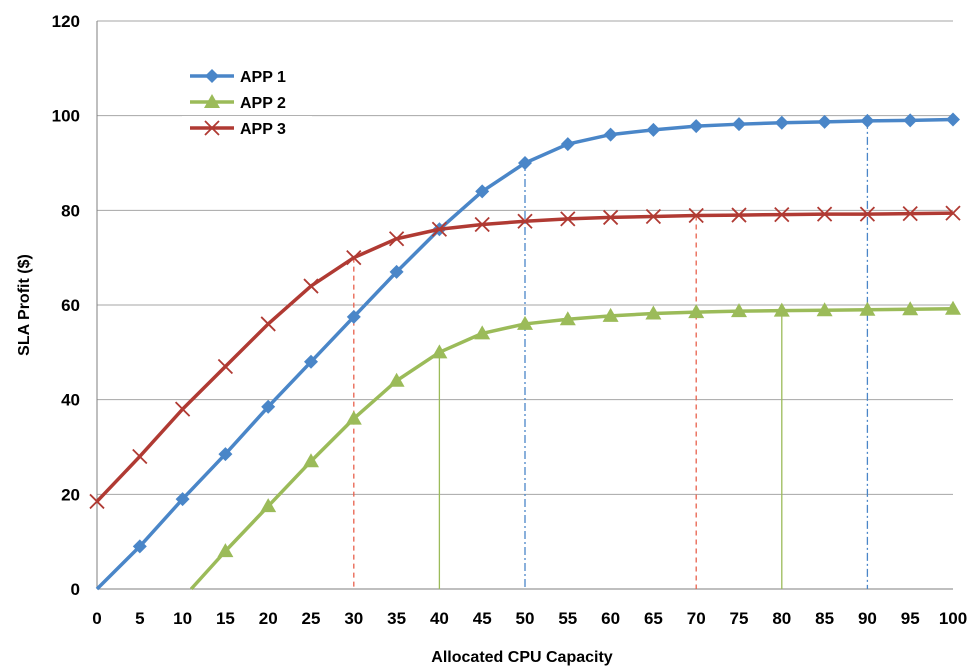 The height and width of the screenshot is (669, 977). Describe the element at coordinates (70, 305) in the screenshot. I see `y-tick-label: 60` at that location.